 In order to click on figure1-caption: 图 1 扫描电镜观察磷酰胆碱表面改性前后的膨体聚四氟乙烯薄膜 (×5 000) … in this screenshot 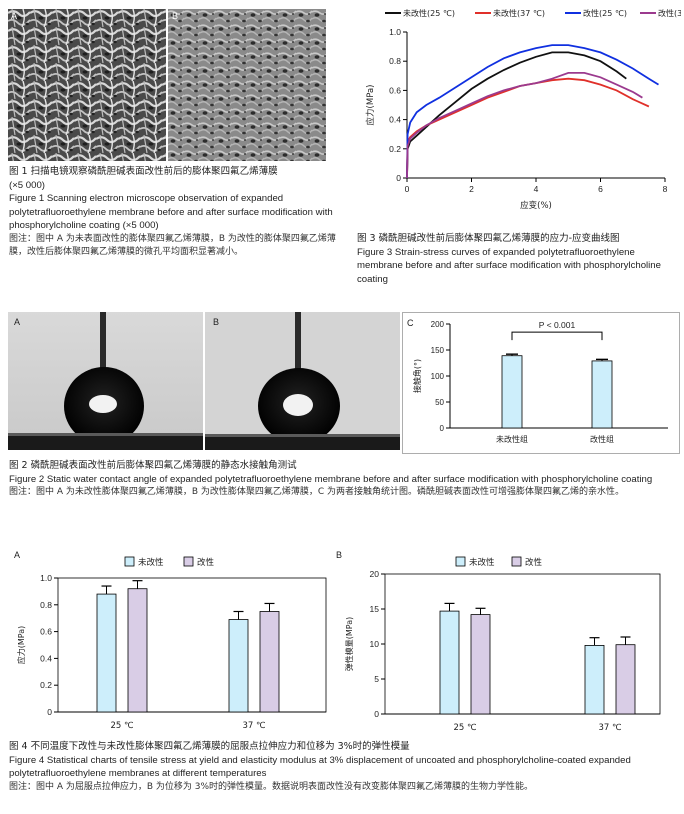, I will do `click(174, 212)`.